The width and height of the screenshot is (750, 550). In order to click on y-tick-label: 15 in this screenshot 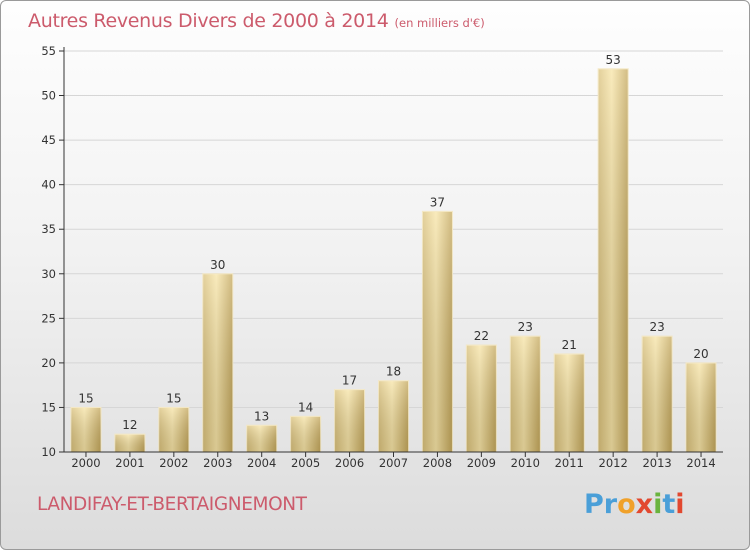, I will do `click(48, 407)`.